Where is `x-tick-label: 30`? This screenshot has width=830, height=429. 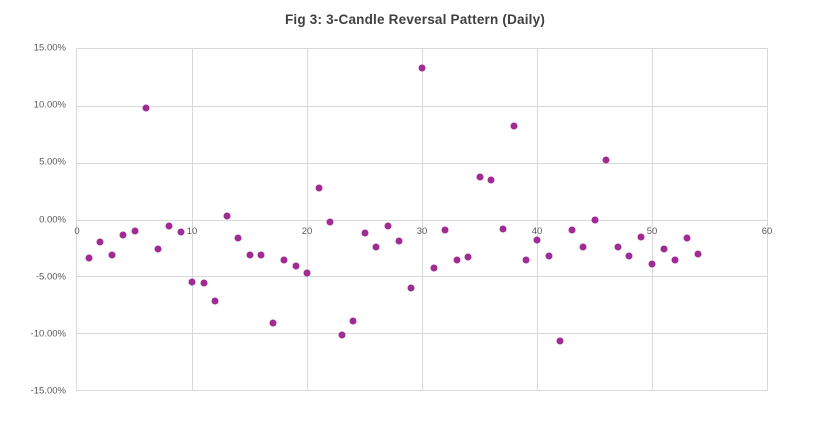 x-tick-label: 30 is located at coordinates (422, 231).